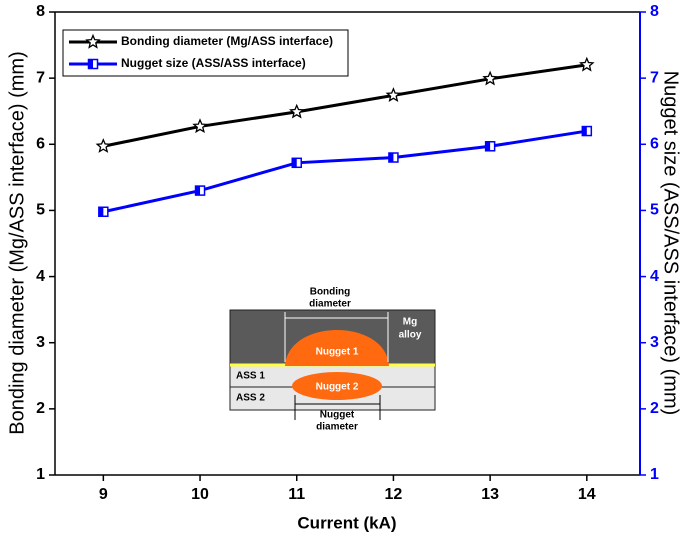  I want to click on y2-tick-label: 4, so click(654, 276).